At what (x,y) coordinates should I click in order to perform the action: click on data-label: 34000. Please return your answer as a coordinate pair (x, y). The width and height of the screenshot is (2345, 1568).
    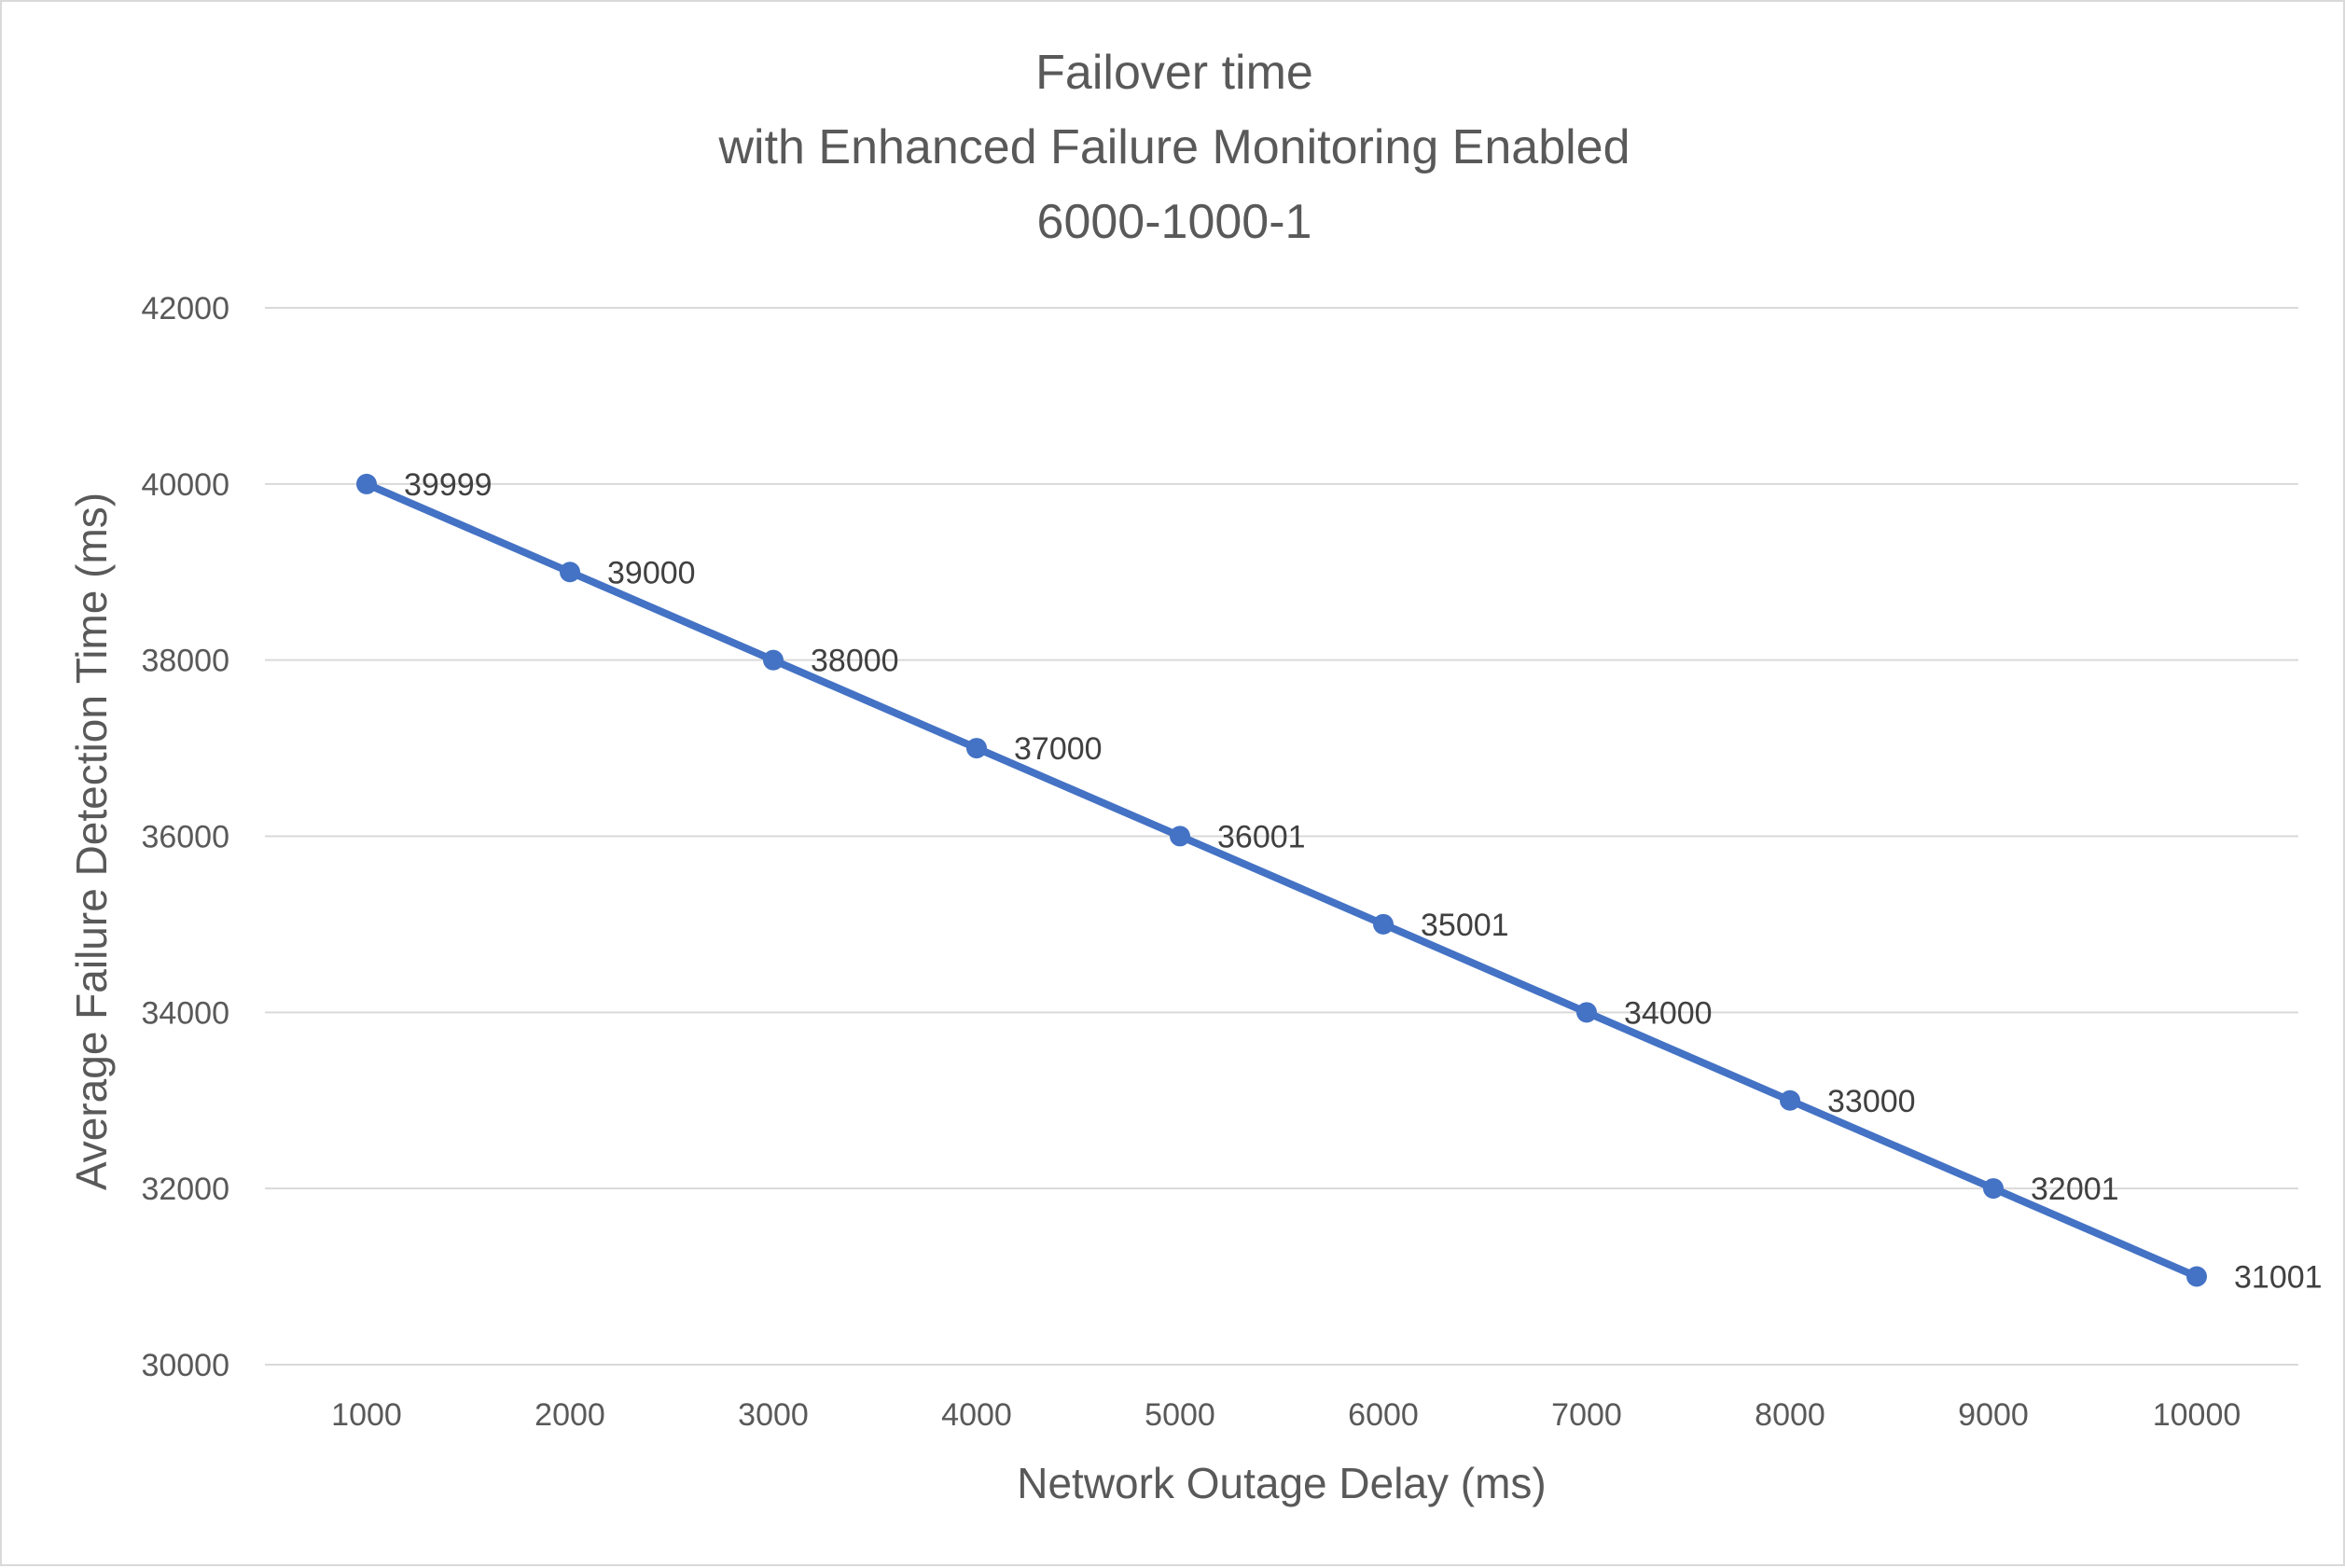
    Looking at the image, I should click on (1668, 1013).